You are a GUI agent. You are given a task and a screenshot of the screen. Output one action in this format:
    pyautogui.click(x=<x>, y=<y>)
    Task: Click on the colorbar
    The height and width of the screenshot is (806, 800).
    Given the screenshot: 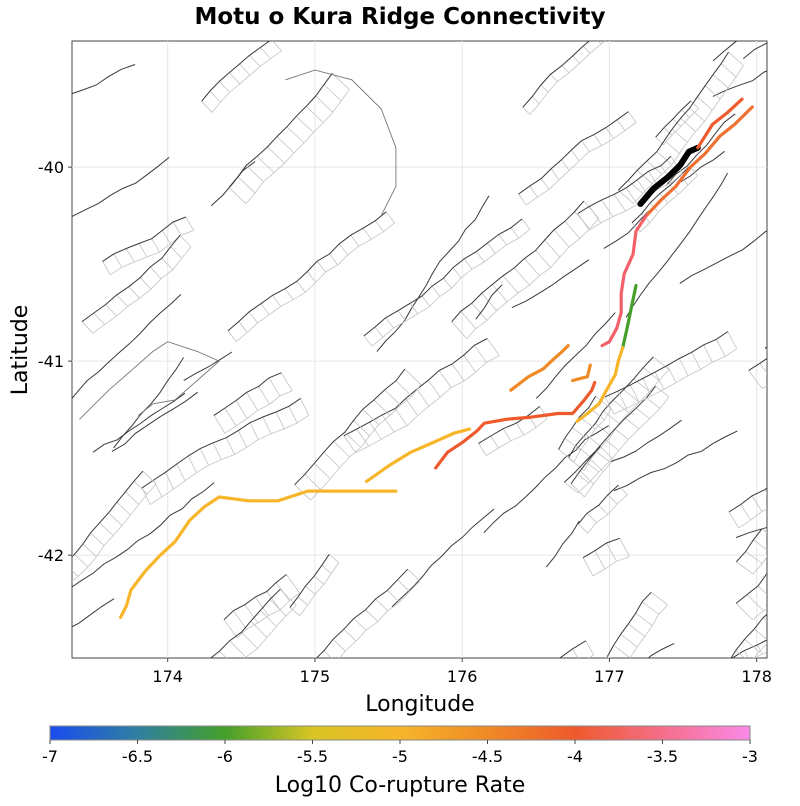 What is the action you would take?
    pyautogui.click(x=400, y=733)
    